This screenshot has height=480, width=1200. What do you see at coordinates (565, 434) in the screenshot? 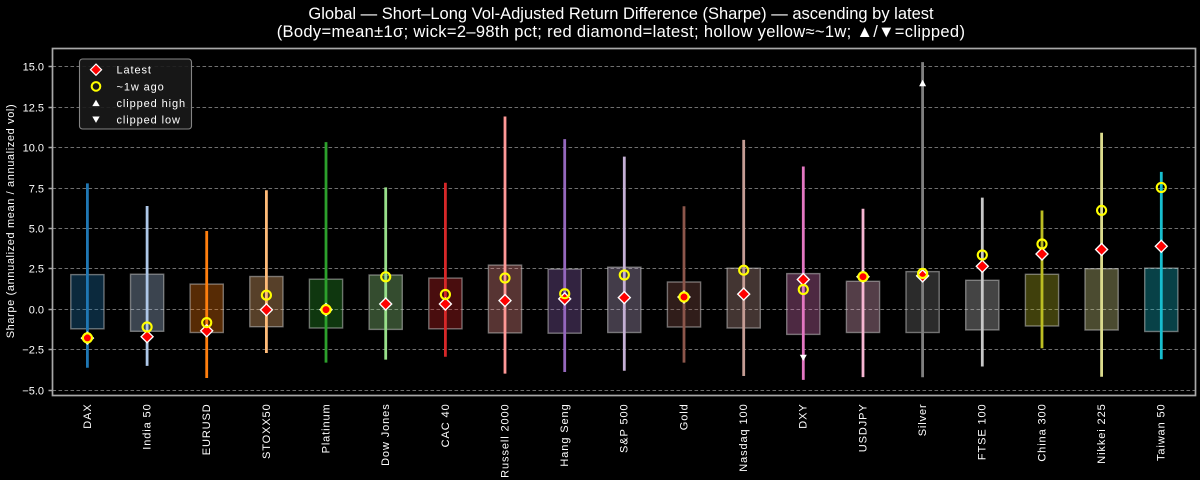
I see `svg-text: Hang Seng` at bounding box center [565, 434].